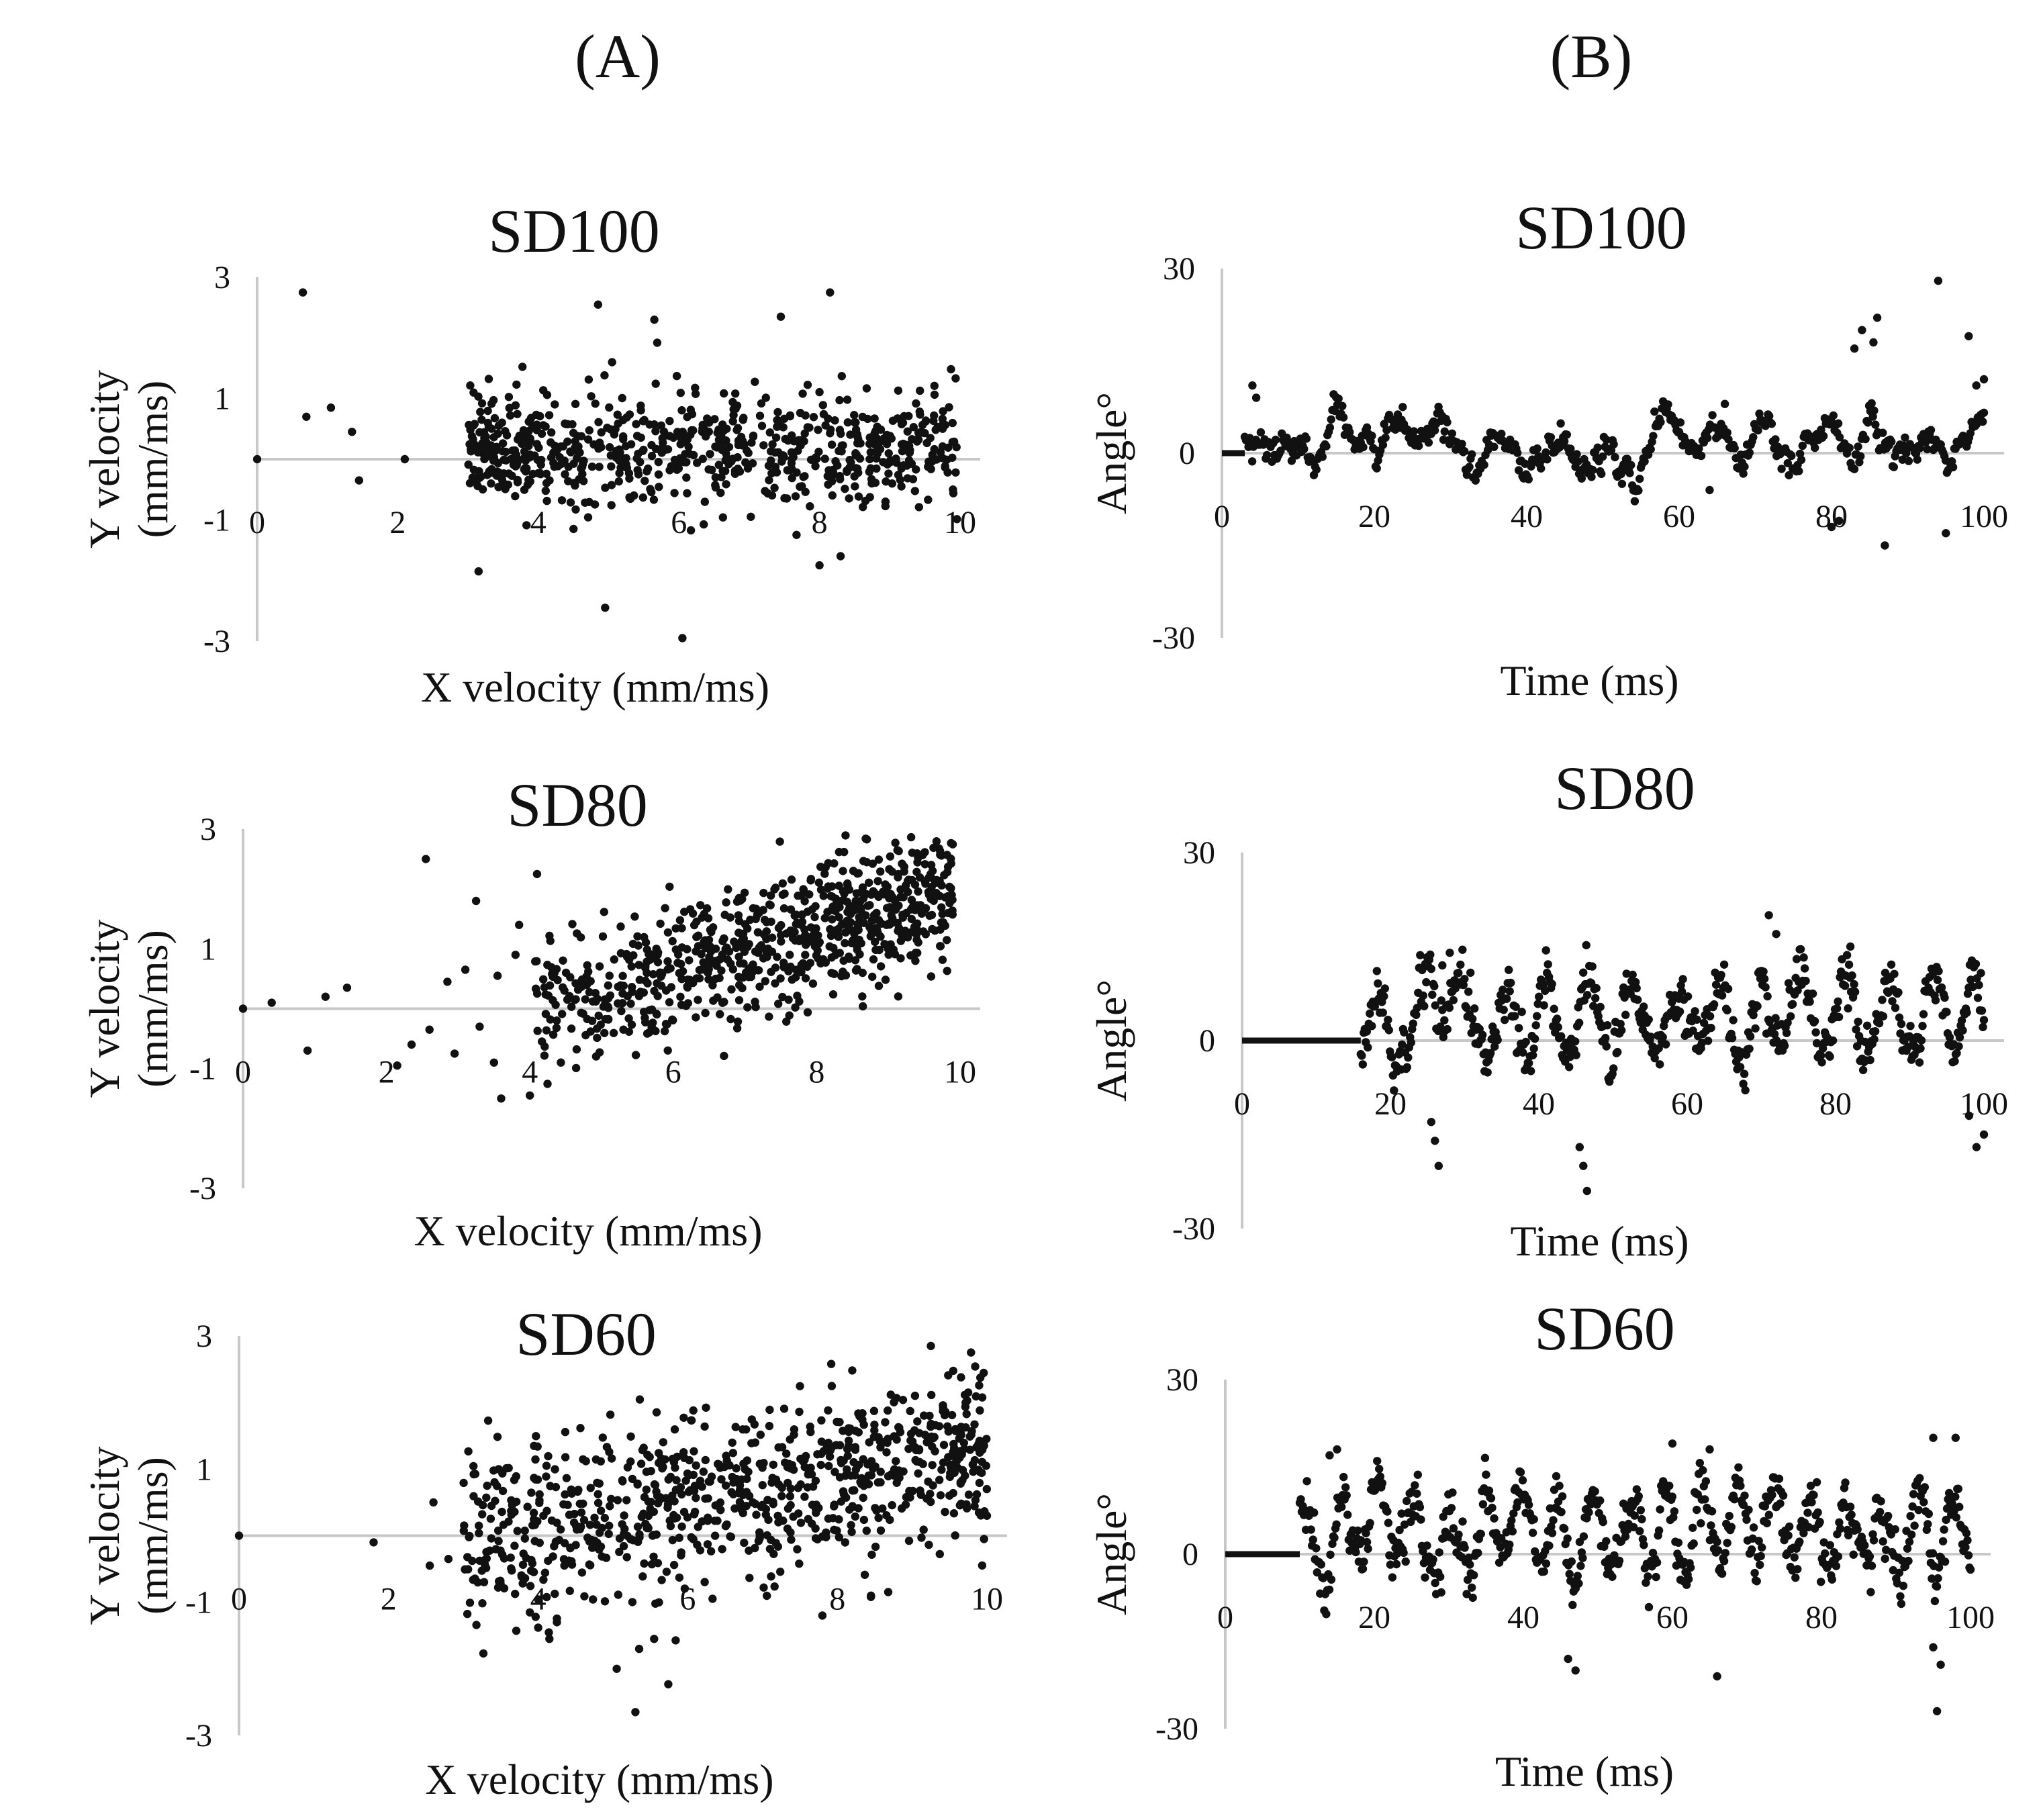 The image size is (2041, 1820). I want to click on y-tick-label: -30, so click(1193, 1229).